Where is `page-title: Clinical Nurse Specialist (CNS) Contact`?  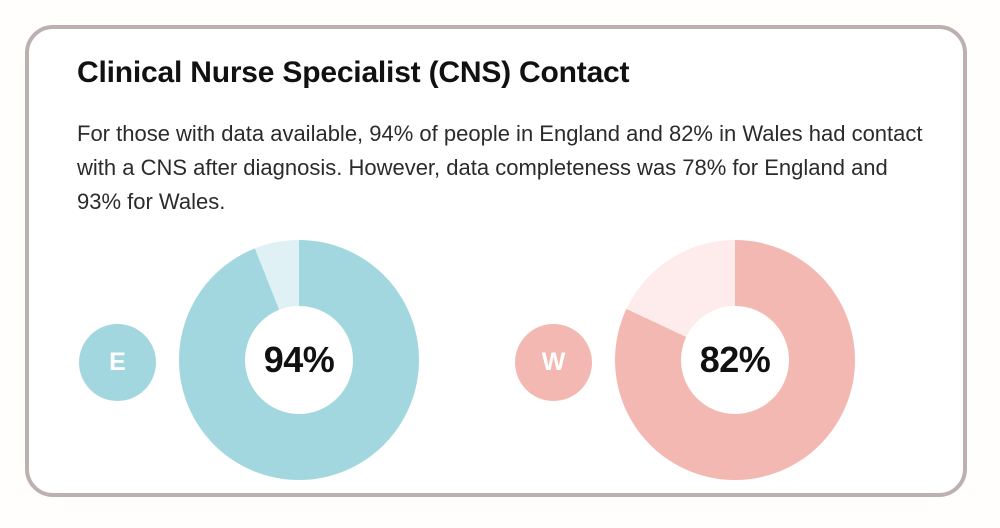 page-title: Clinical Nurse Specialist (CNS) Contact is located at coordinates (353, 72).